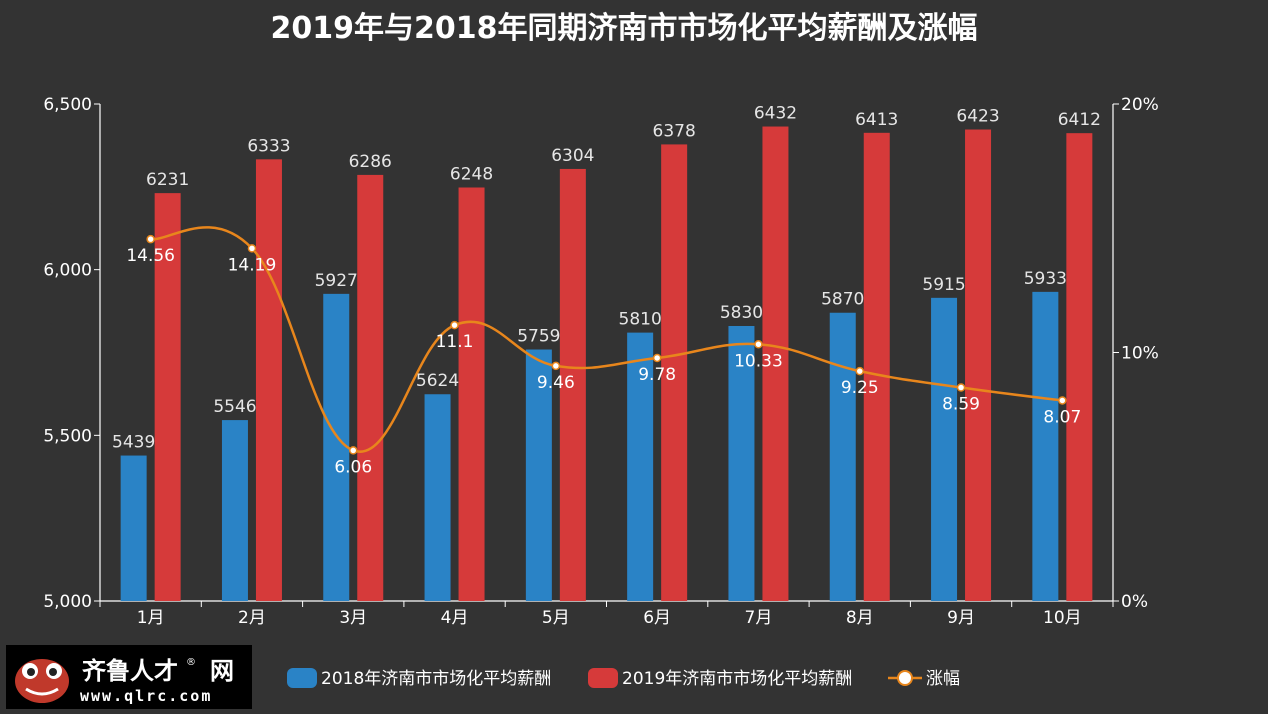 The image size is (1268, 714). I want to click on growth-label: 9.25, so click(860, 388).